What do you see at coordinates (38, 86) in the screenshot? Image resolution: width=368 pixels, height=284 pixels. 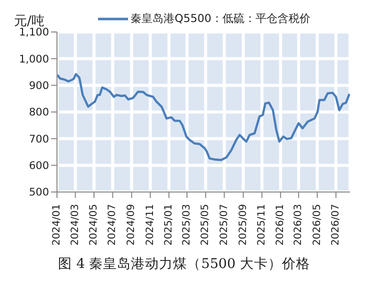 I see `y-tick-label: 900` at bounding box center [38, 86].